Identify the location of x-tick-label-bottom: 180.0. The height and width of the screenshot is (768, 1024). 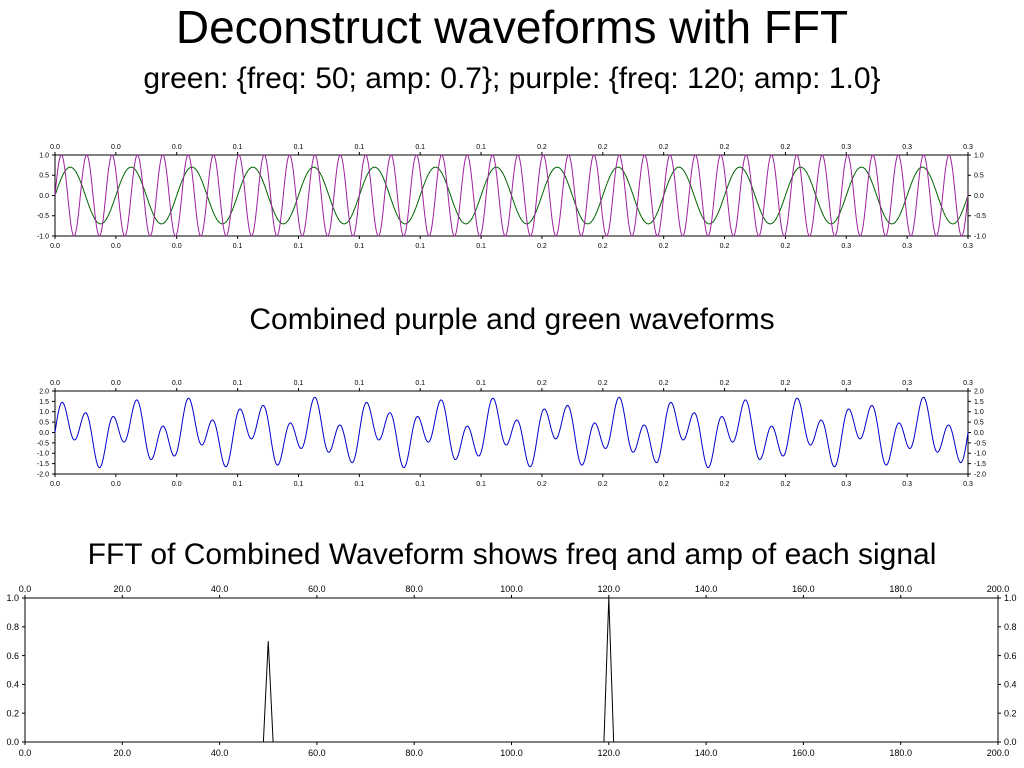
(900, 753).